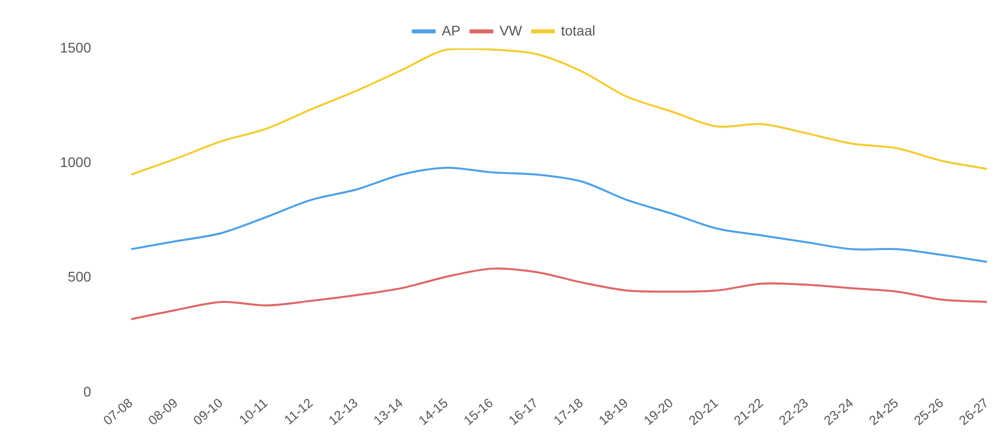 Image resolution: width=1000 pixels, height=441 pixels. I want to click on y-tick-label: 500, so click(80, 276).